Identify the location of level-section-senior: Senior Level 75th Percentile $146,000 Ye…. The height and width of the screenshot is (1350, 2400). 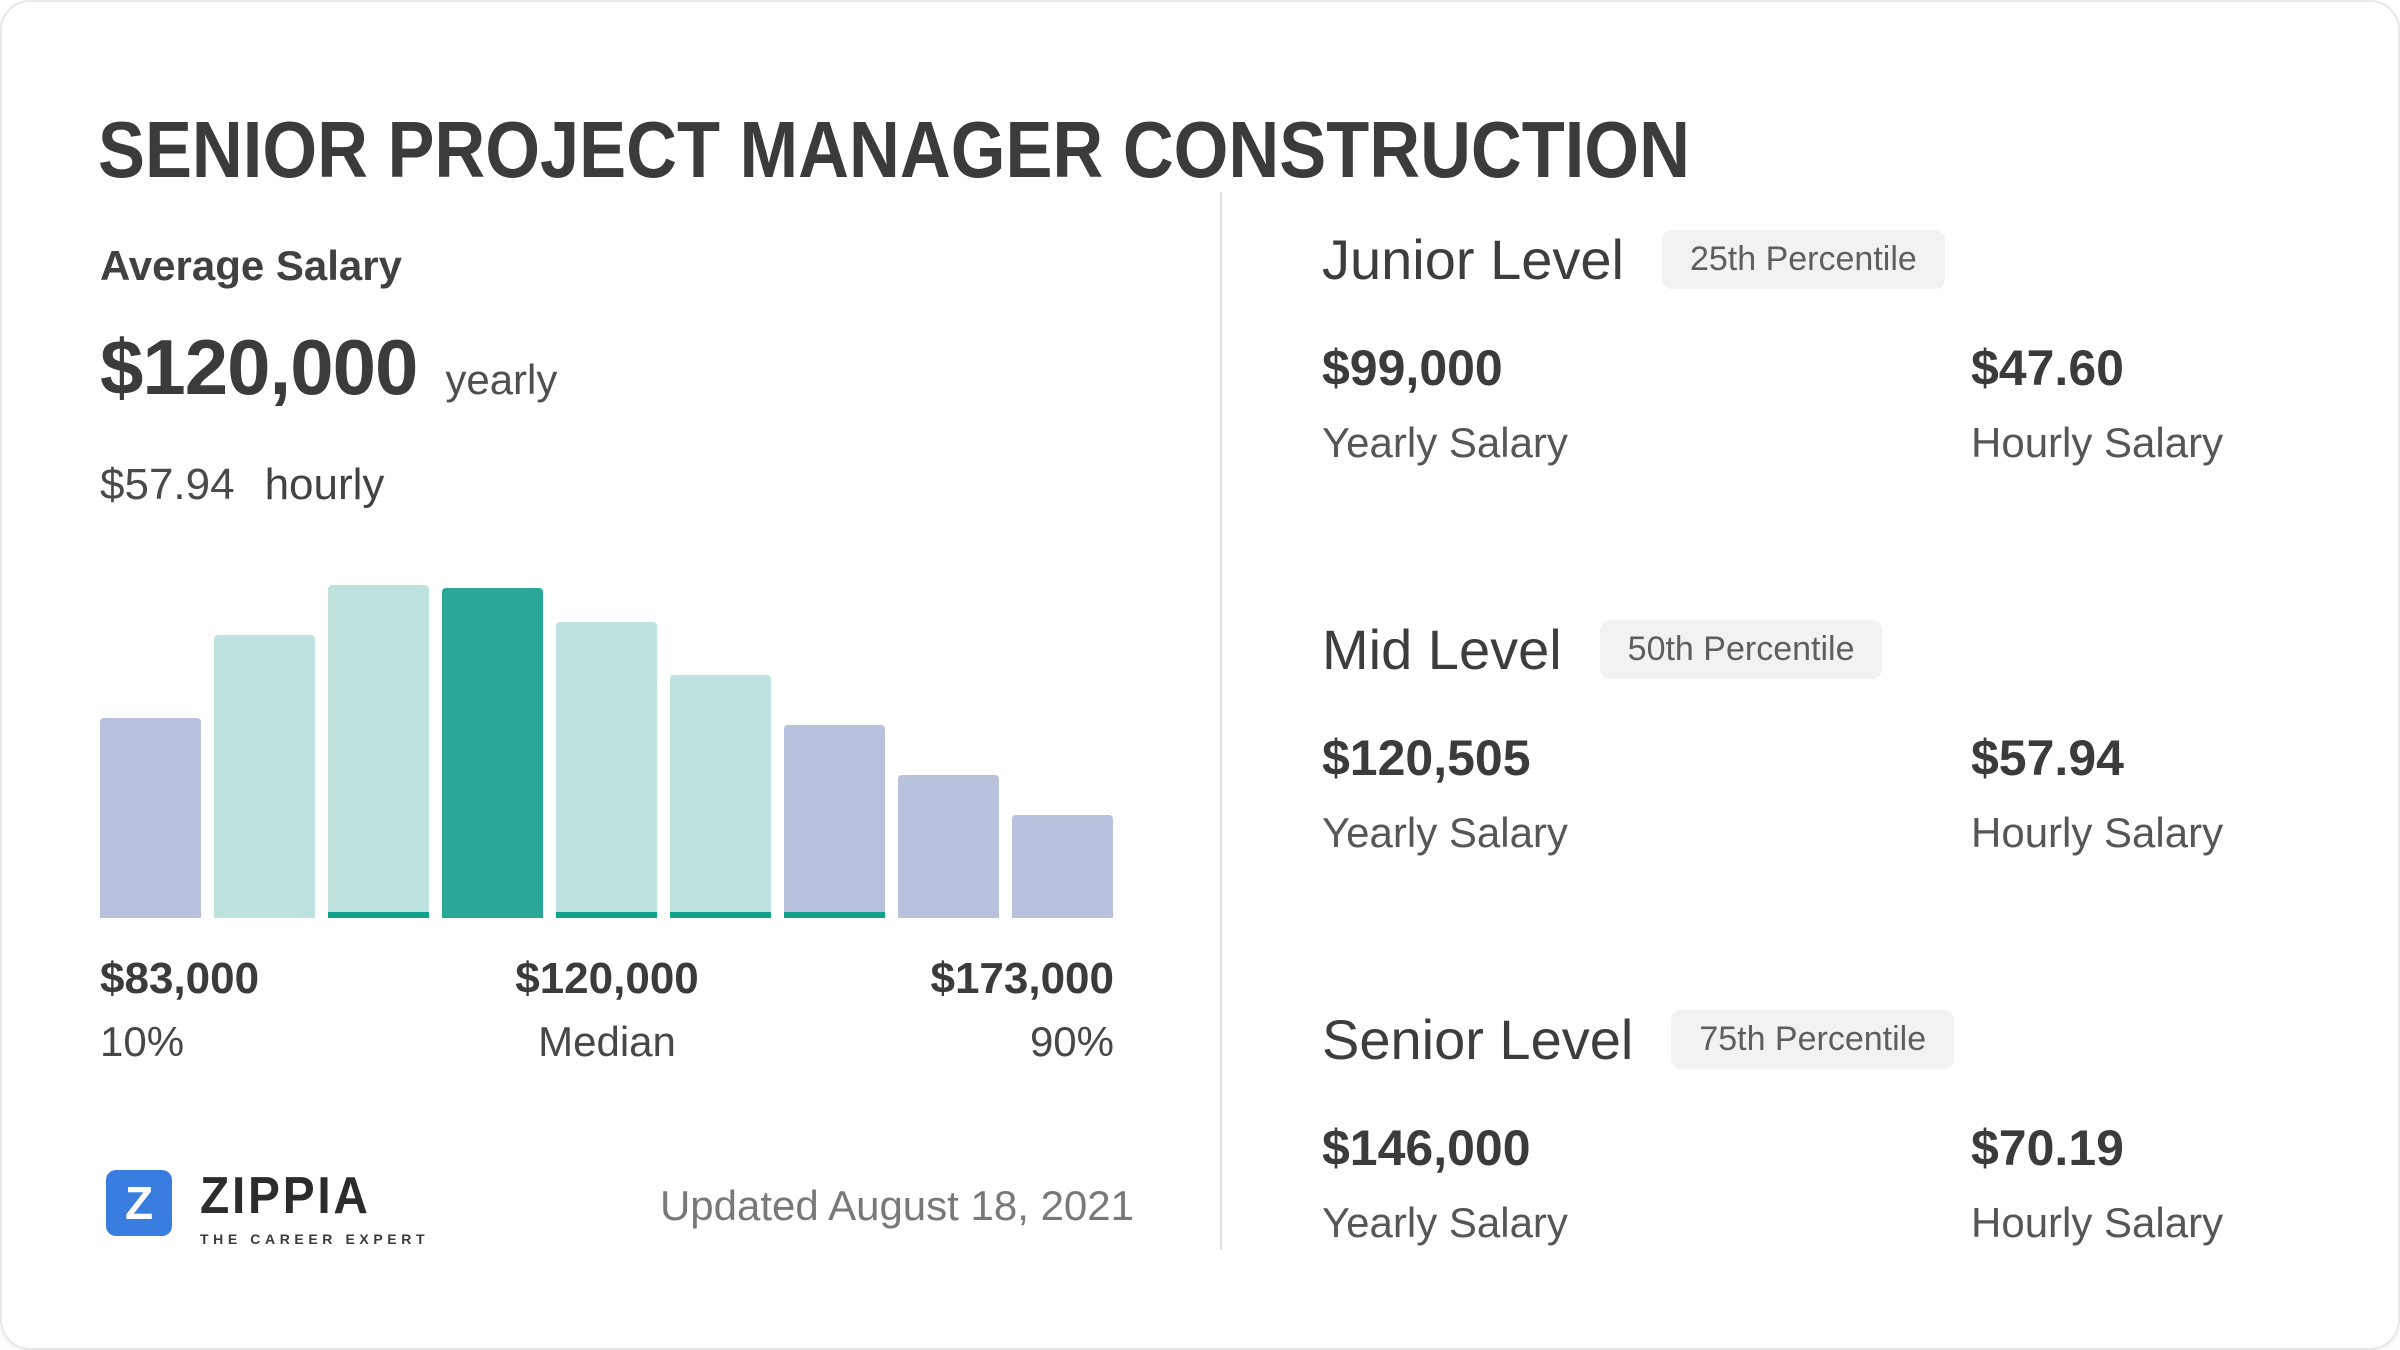
(1837, 1147).